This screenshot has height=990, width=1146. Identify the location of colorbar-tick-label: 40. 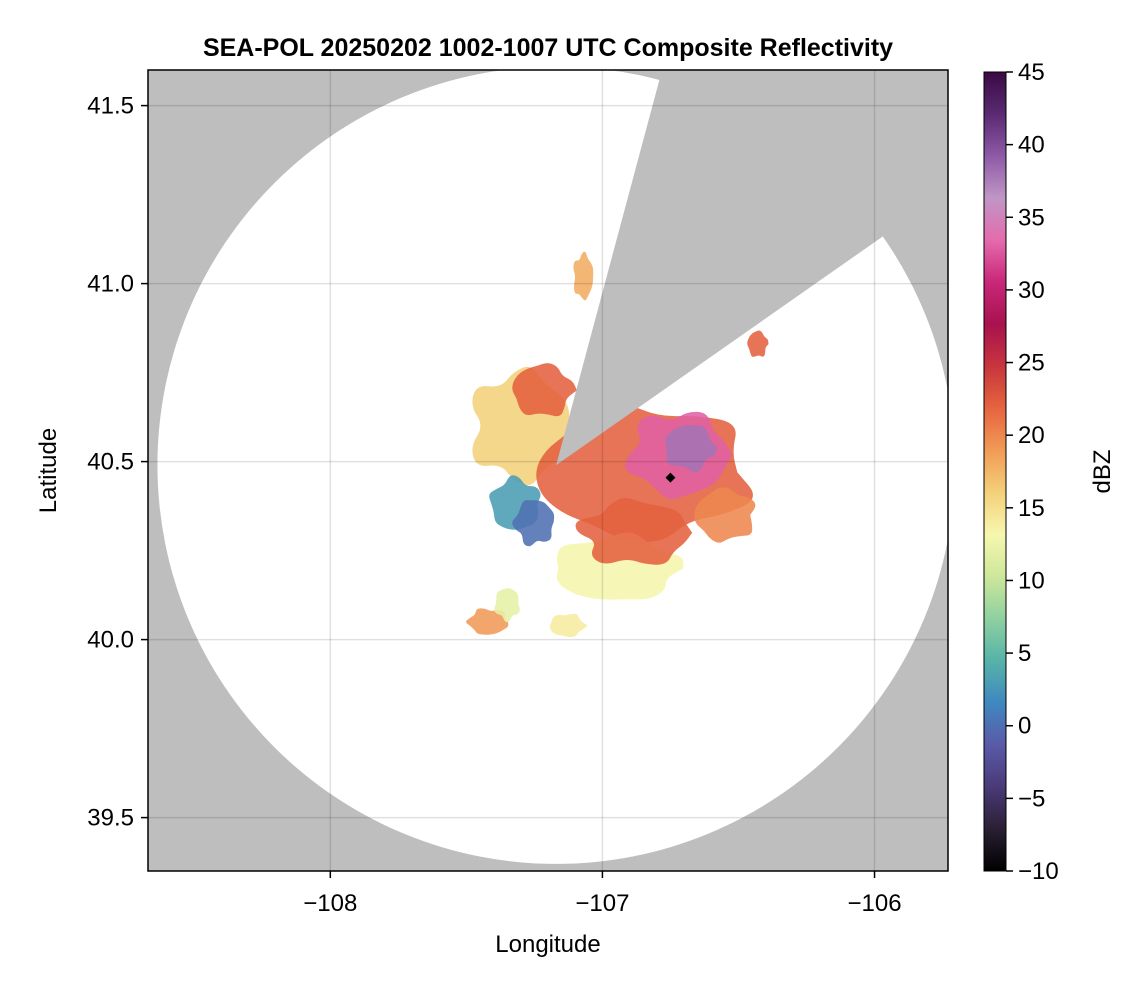
(1031, 145).